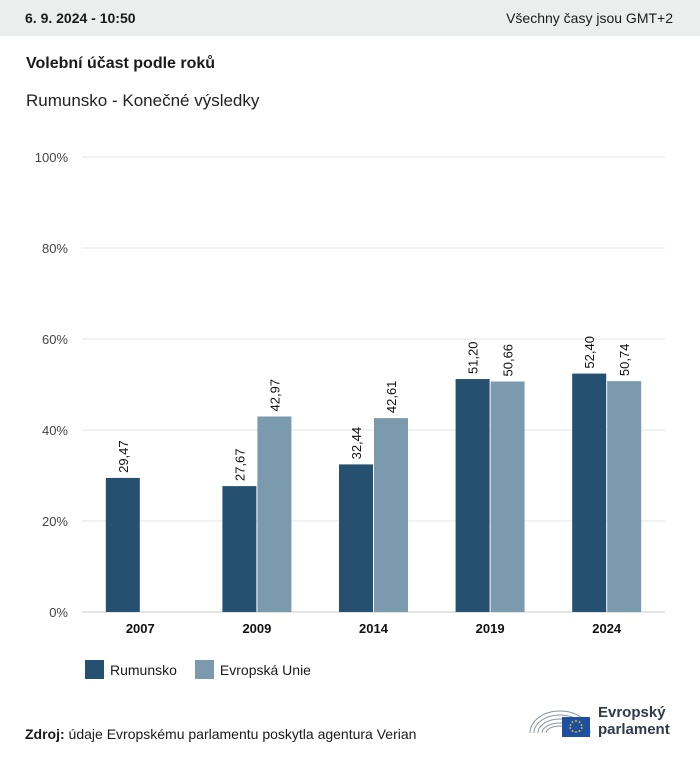 Image resolution: width=700 pixels, height=760 pixels. What do you see at coordinates (274, 395) in the screenshot?
I see `data-label: 42,97` at bounding box center [274, 395].